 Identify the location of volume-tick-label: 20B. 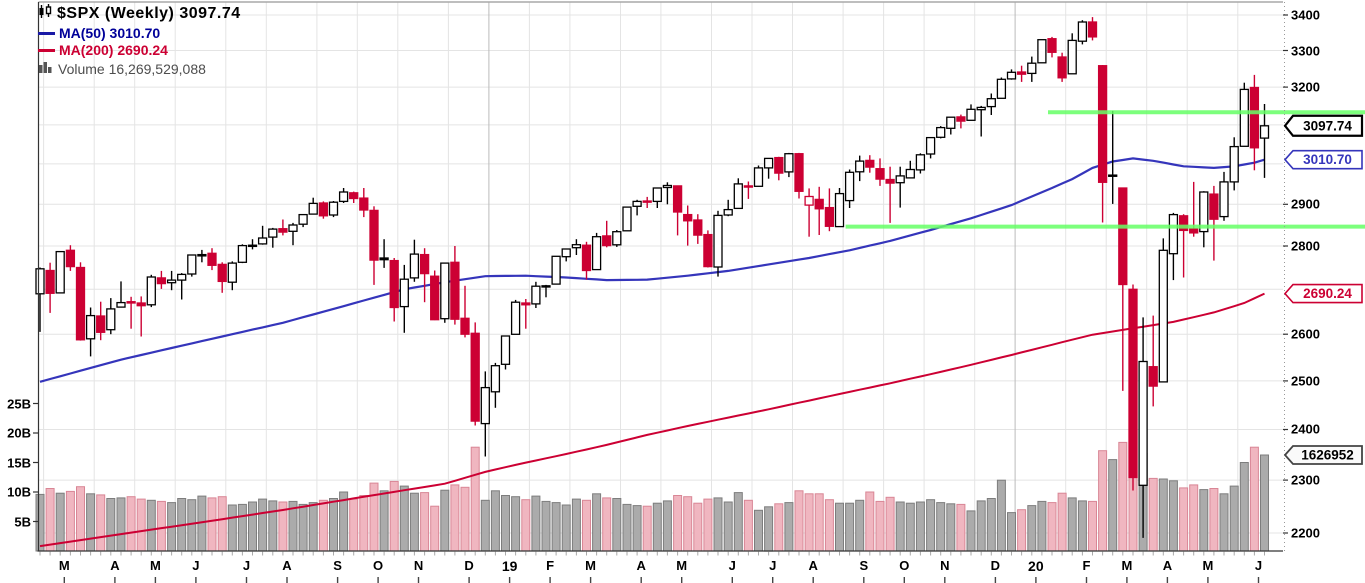
(19, 433).